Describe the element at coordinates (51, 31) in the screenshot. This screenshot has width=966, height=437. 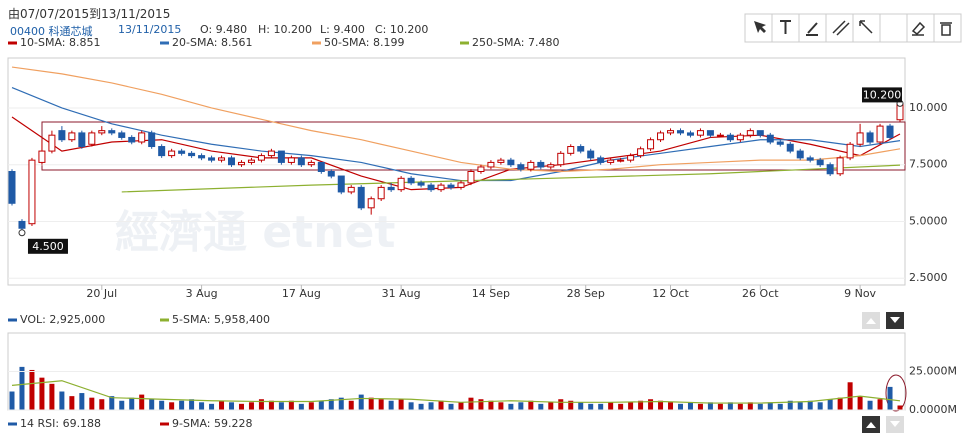
I see `stock-name: 00400 科通芯城` at that location.